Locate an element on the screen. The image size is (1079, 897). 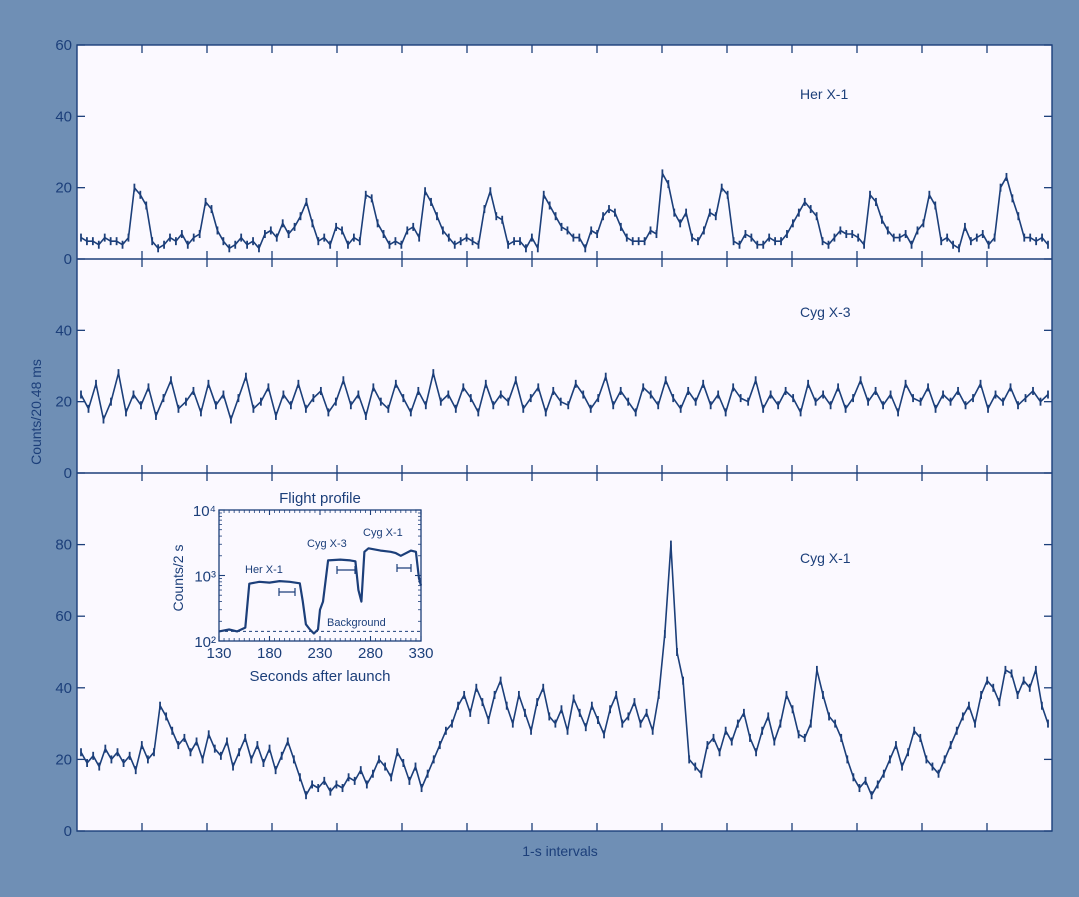
inset-annotation-background: Background is located at coordinates (356, 623).